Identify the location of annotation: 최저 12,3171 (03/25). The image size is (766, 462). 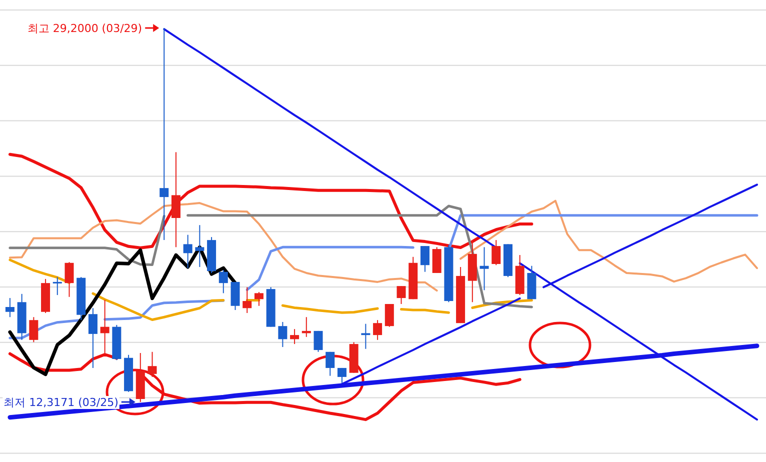
(61, 402).